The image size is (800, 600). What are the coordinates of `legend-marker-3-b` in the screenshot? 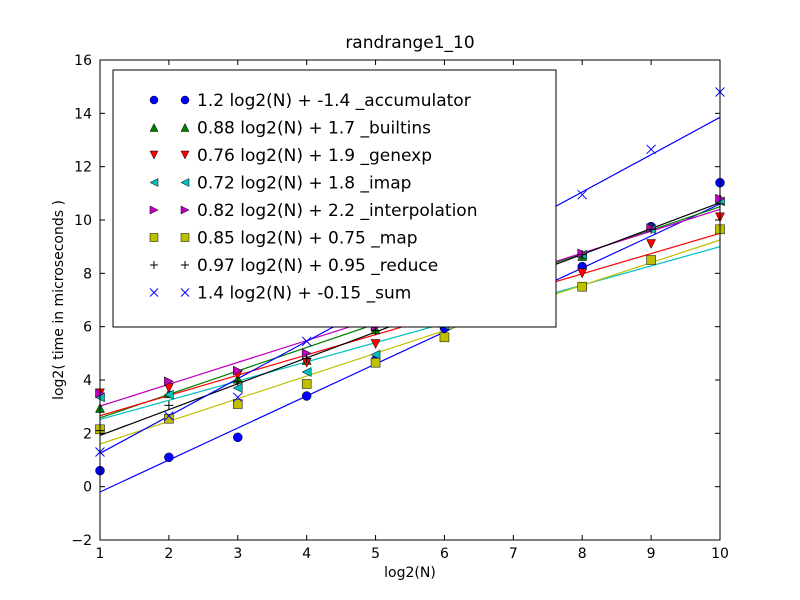 It's located at (185, 182).